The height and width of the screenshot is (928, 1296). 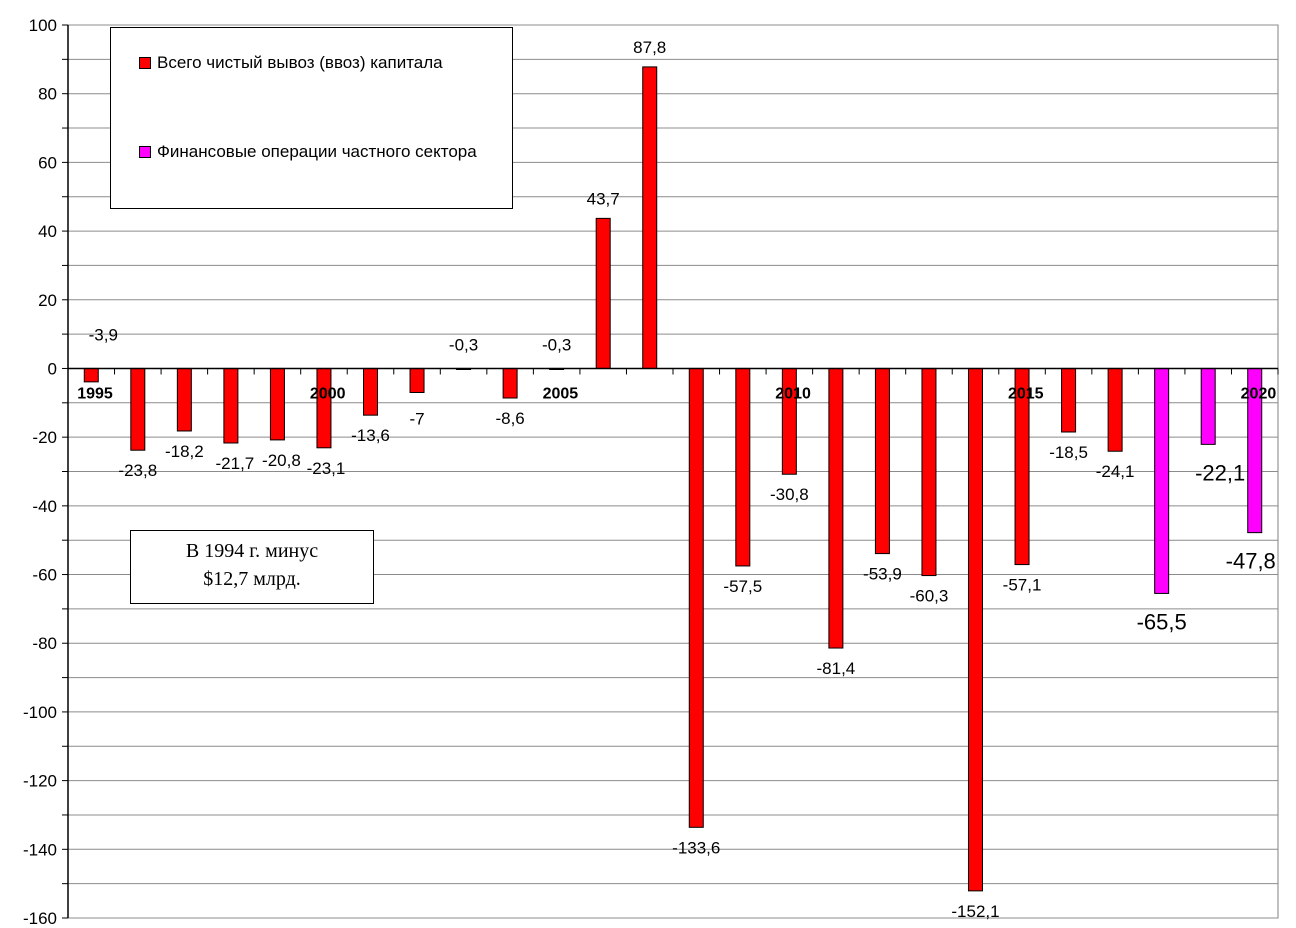 I want to click on y-tick-label: 20, so click(x=47, y=300).